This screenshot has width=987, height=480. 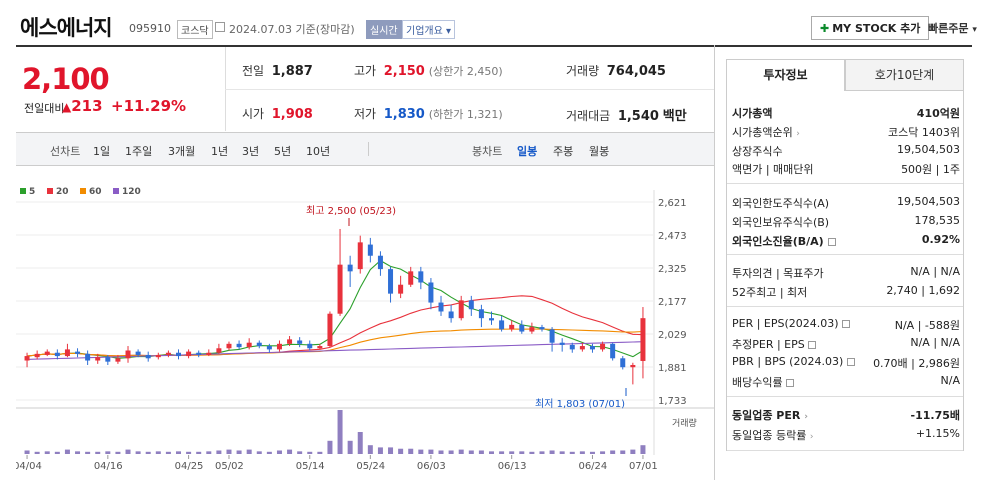 I want to click on stock-code: 095910, so click(x=150, y=28).